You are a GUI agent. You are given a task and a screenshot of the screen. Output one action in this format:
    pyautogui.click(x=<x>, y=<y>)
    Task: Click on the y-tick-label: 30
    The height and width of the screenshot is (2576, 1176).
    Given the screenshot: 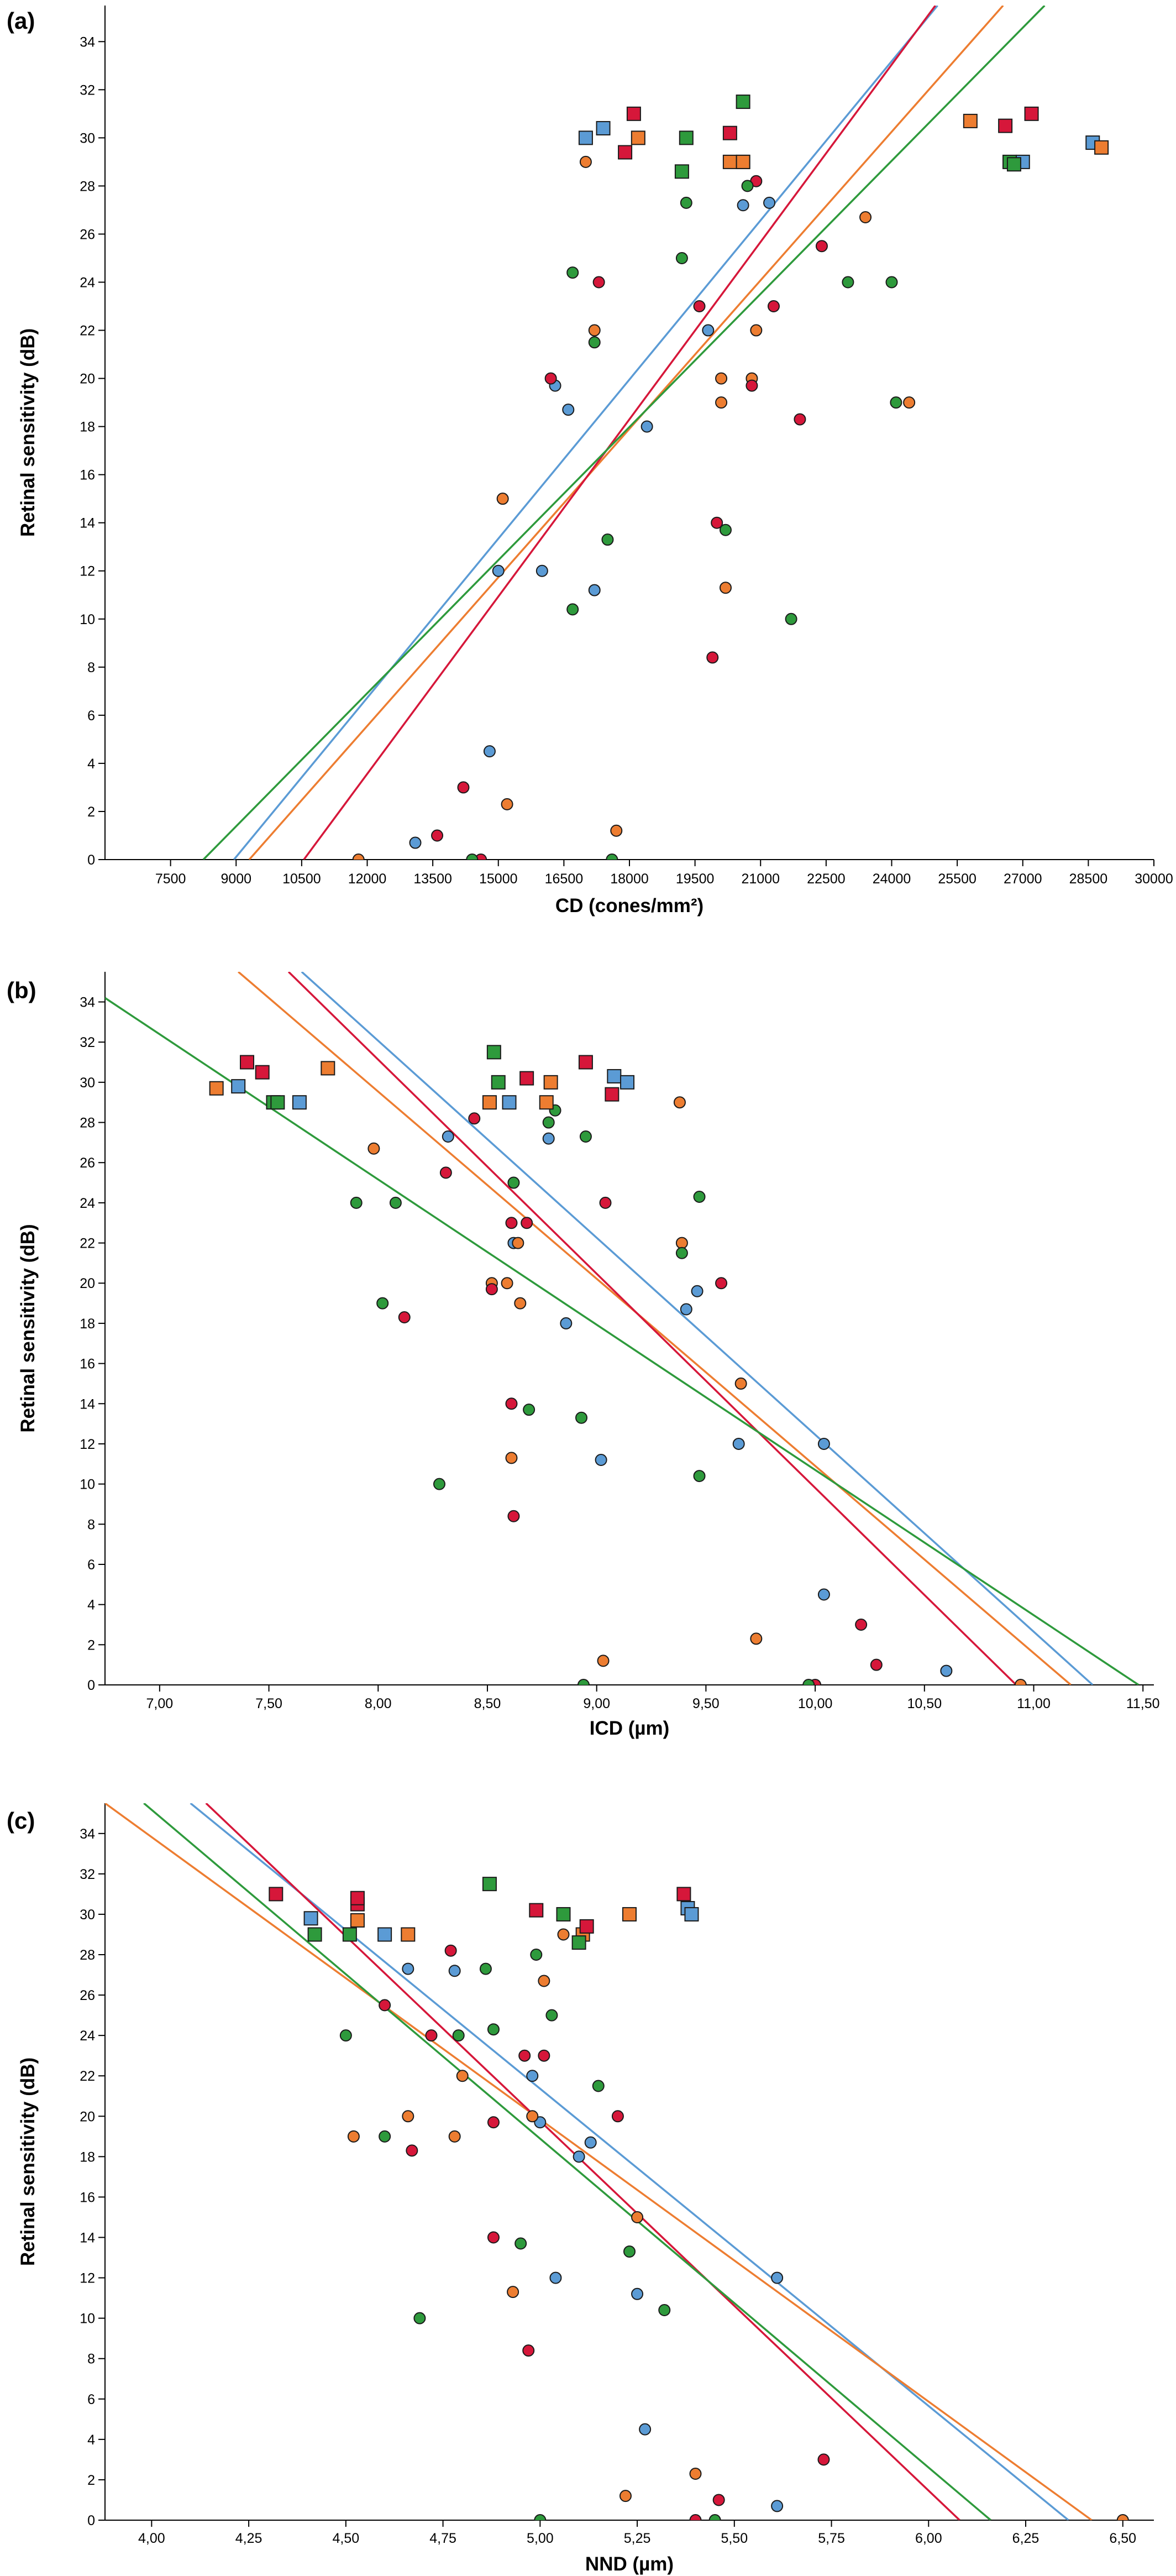 What is the action you would take?
    pyautogui.click(x=88, y=1083)
    